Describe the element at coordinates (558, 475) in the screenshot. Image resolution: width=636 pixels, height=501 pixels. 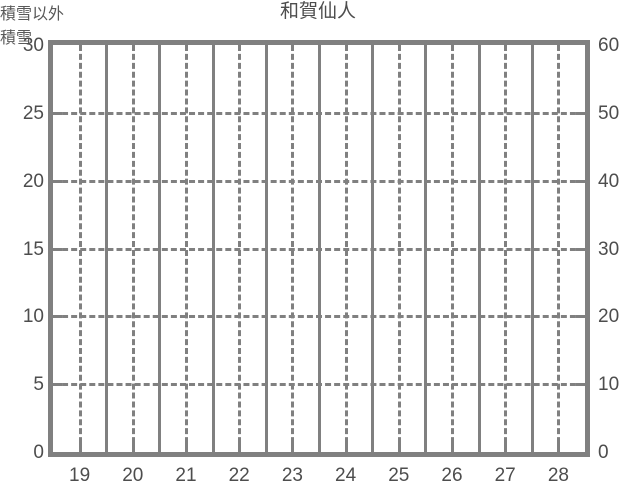
I see `x-axis-tick-label: 28` at that location.